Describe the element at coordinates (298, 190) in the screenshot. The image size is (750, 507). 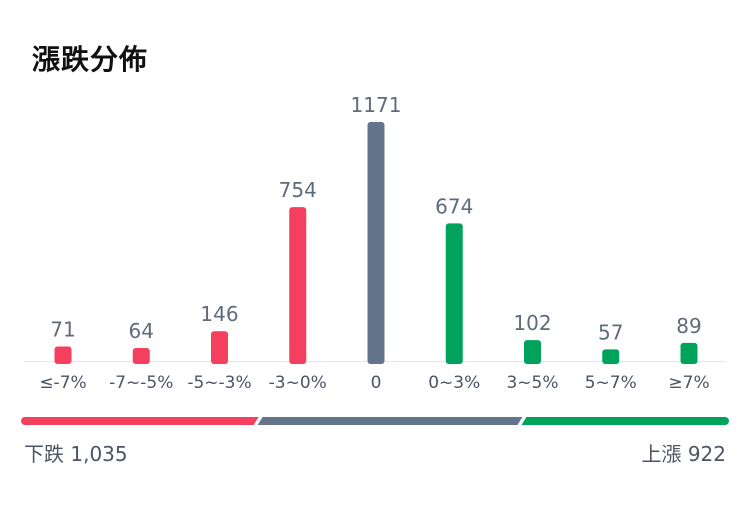
I see `bar-value-label-3: 754` at that location.